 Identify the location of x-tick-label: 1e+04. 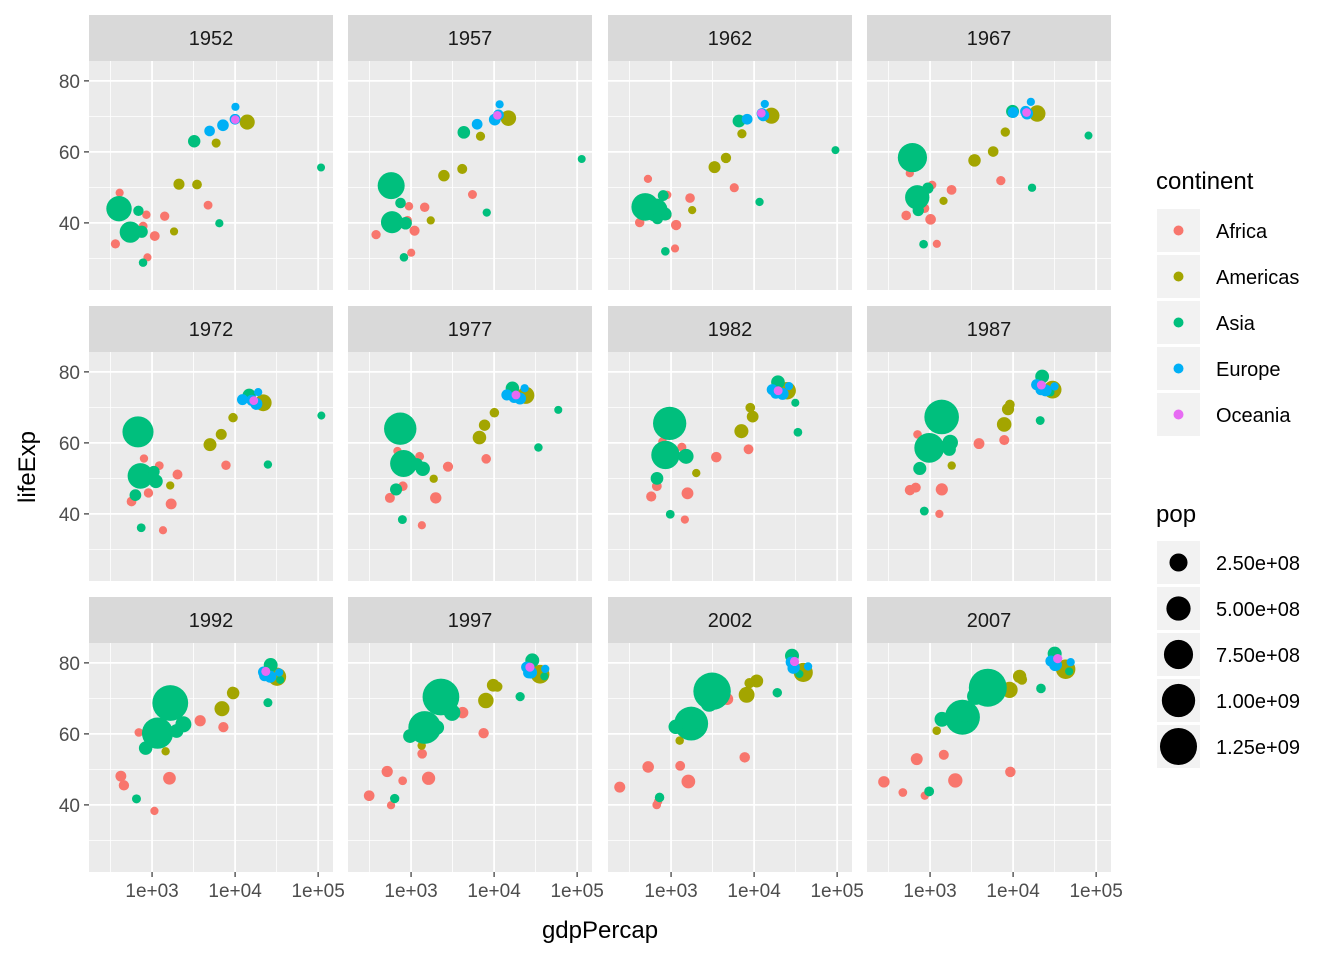
(494, 891).